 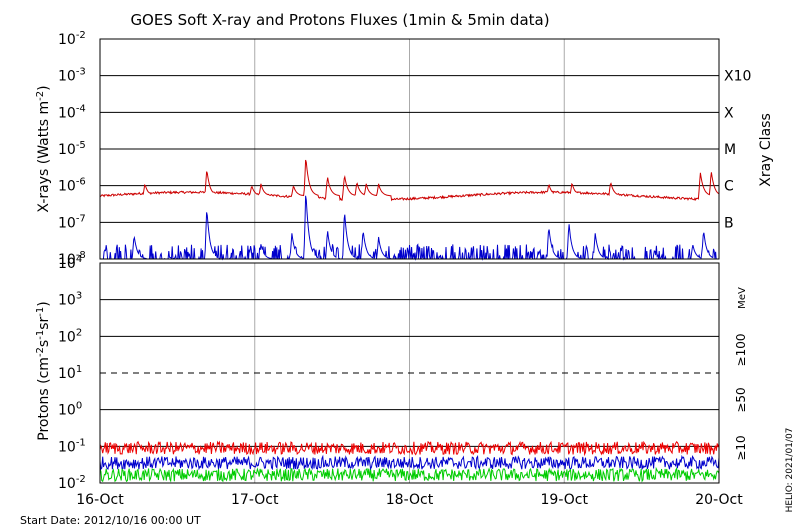 I want to click on proton-ylabel-sup3: -1, so click(x=40, y=312).